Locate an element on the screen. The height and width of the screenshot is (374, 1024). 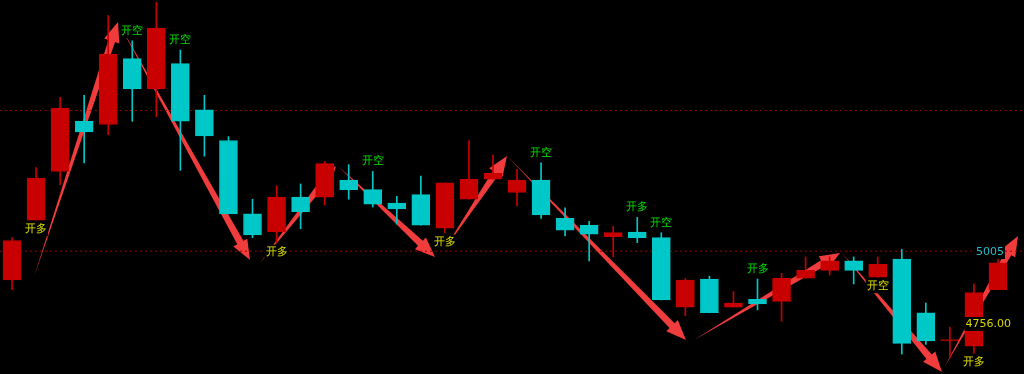
annotation: 4756.00 is located at coordinates (988, 323).